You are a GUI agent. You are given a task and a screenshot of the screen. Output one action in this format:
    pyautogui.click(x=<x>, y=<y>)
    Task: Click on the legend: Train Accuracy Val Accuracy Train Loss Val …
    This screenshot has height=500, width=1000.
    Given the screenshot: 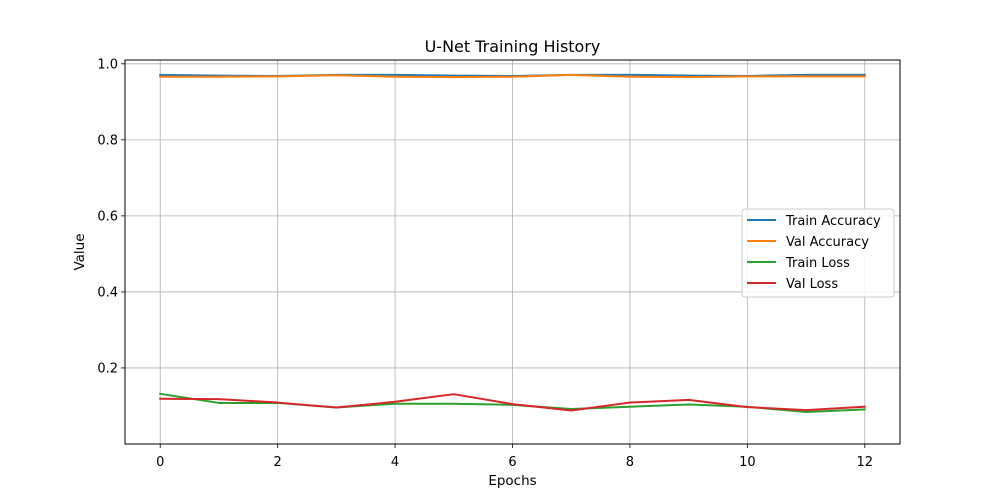 What is the action you would take?
    pyautogui.click(x=818, y=253)
    